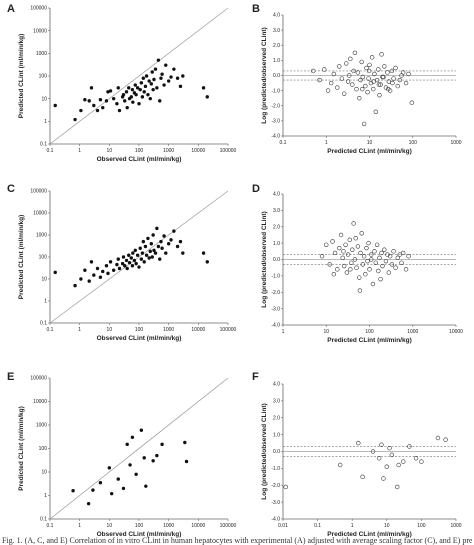 The height and width of the screenshot is (545, 474). Describe the element at coordinates (45, 122) in the screenshot. I see `y-tick-label: 1` at that location.